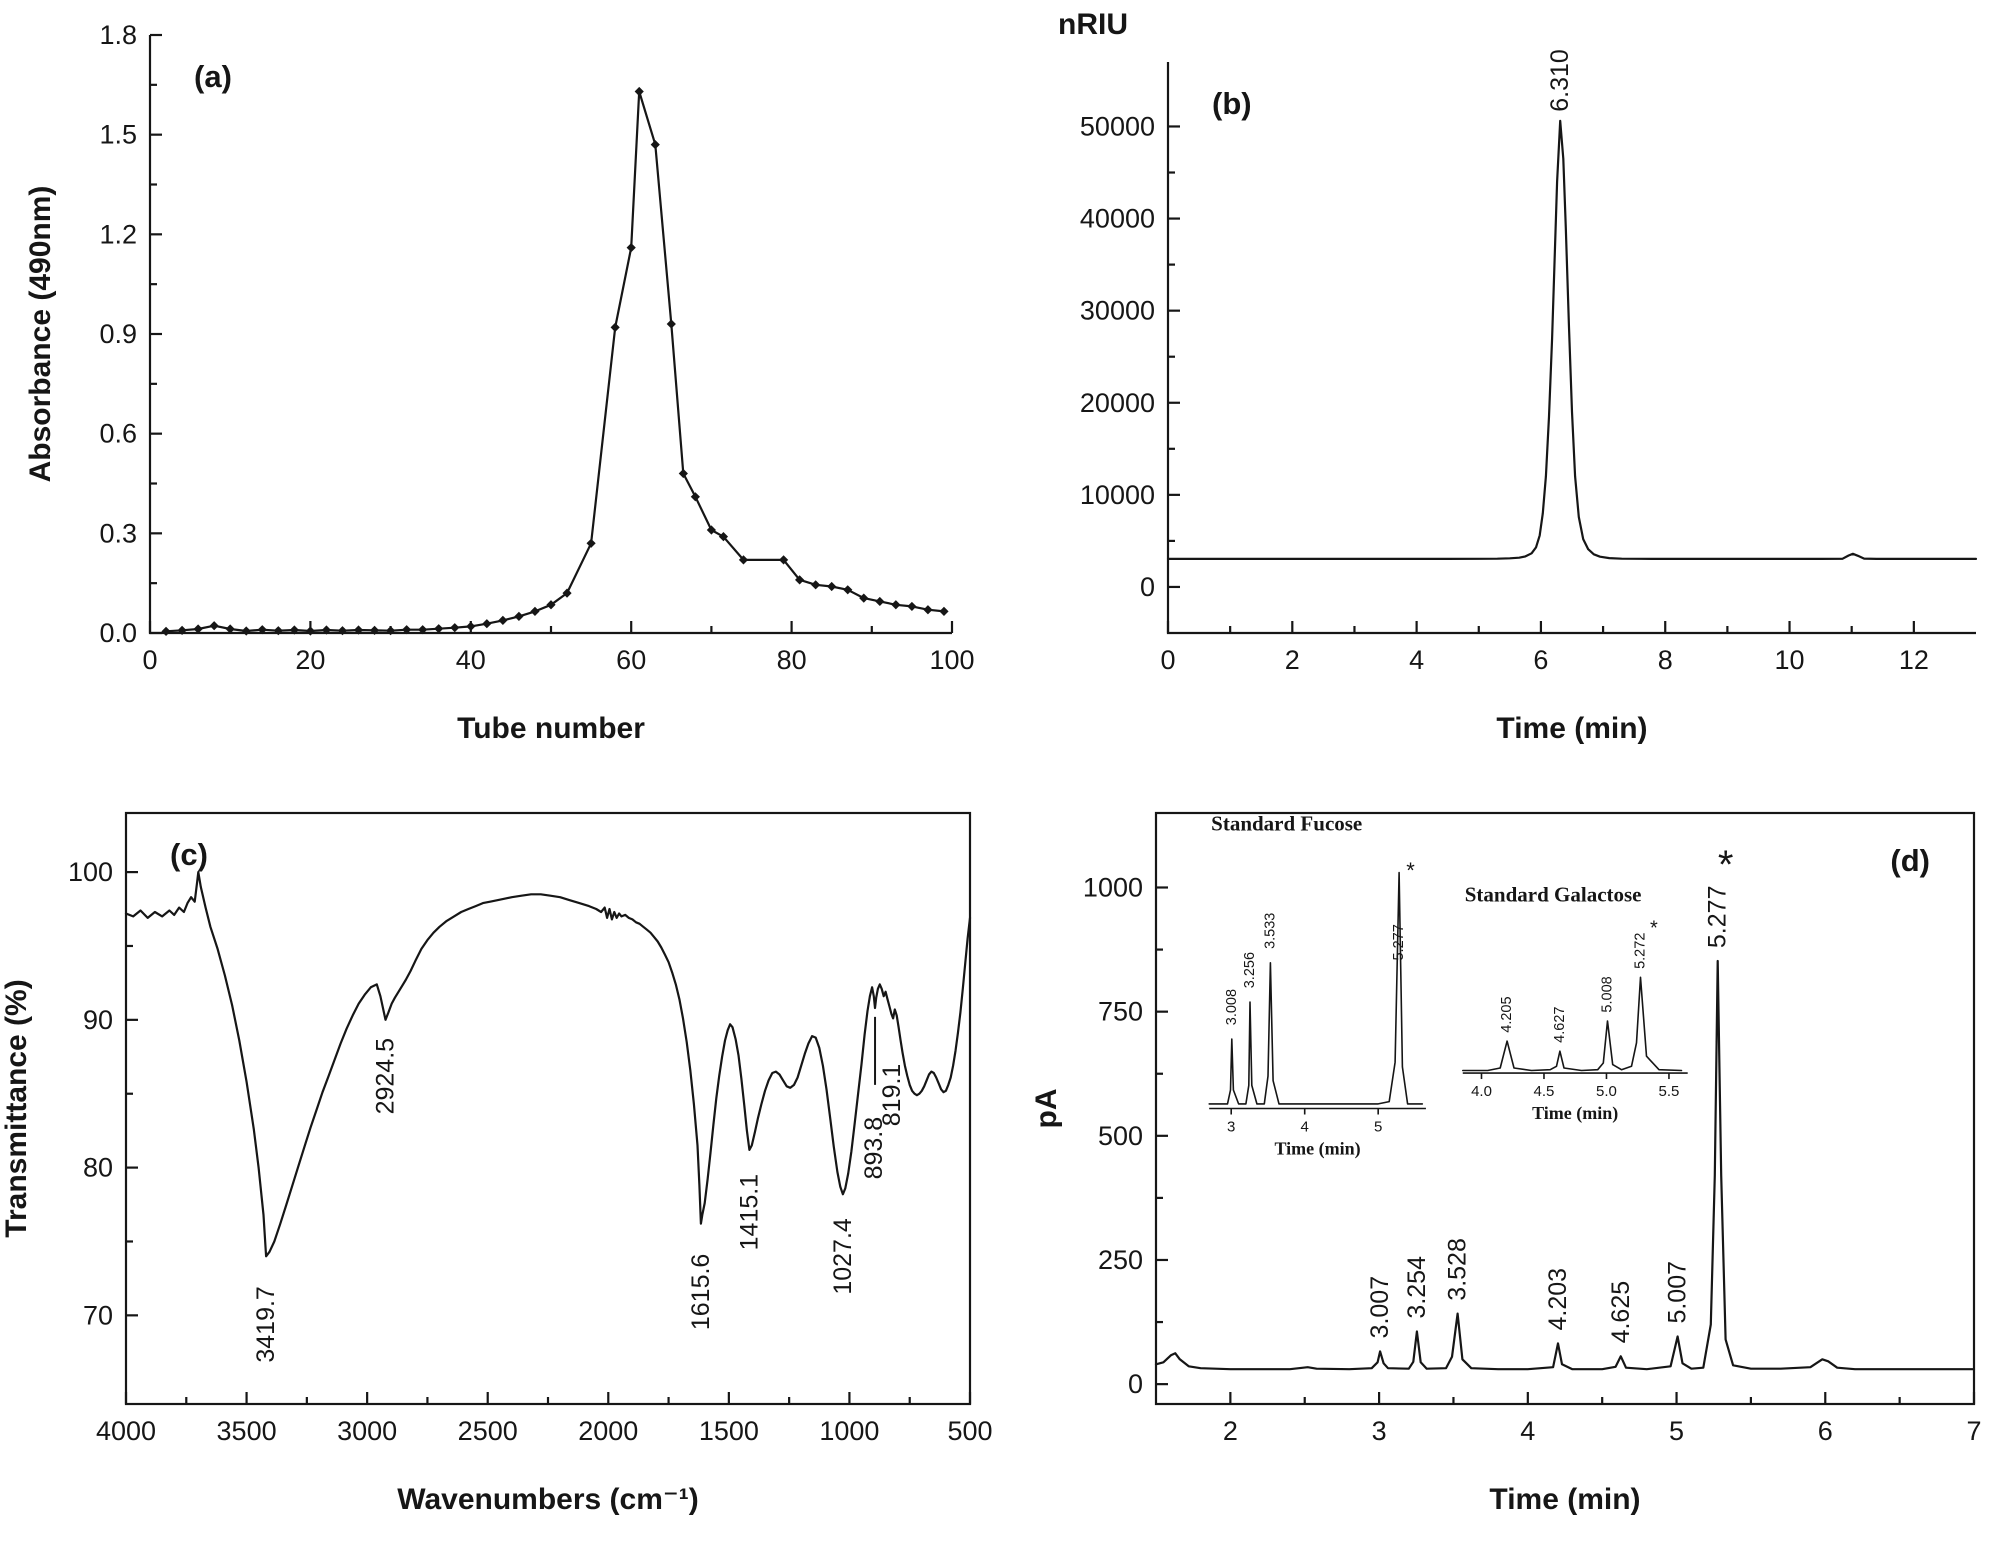 This screenshot has height=1566, width=2000. I want to click on plot-axes, so click(1571, 348).